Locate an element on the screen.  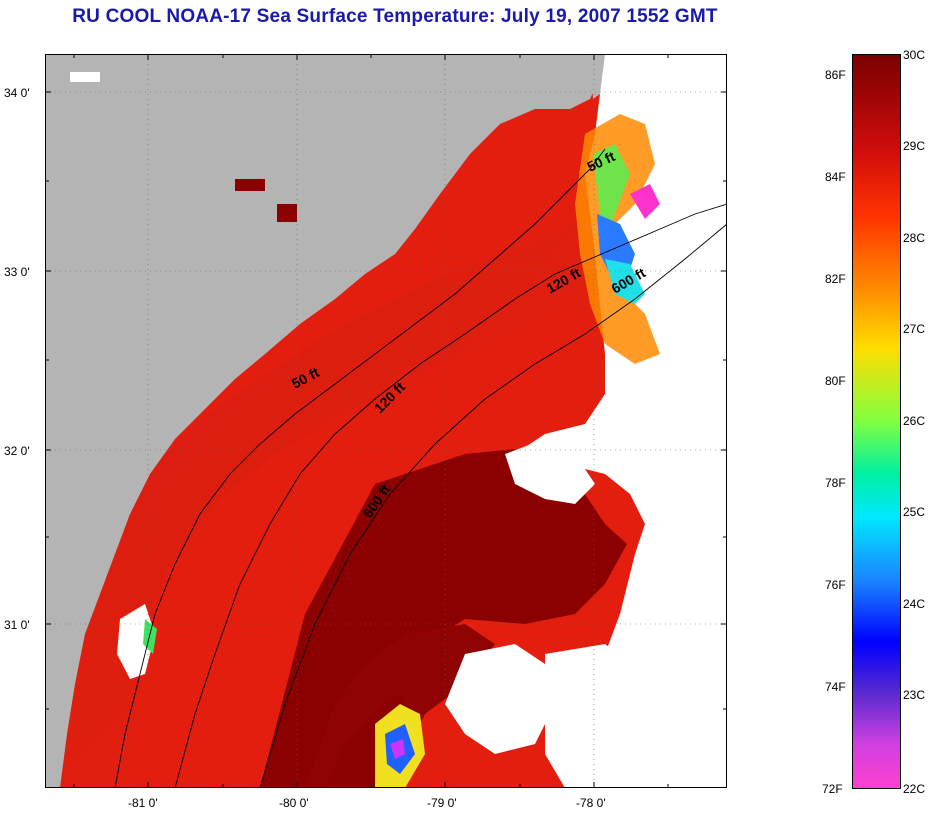
cb-c-28: 28C is located at coordinates (914, 238).